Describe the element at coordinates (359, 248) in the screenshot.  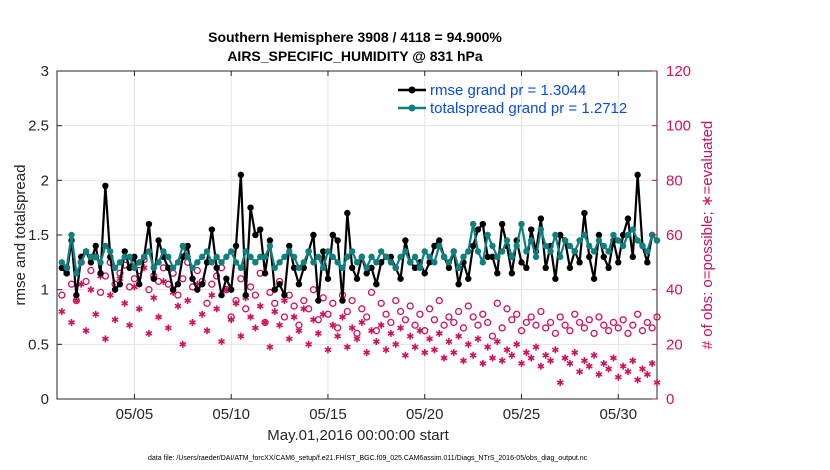
I see `totalspread-line` at that location.